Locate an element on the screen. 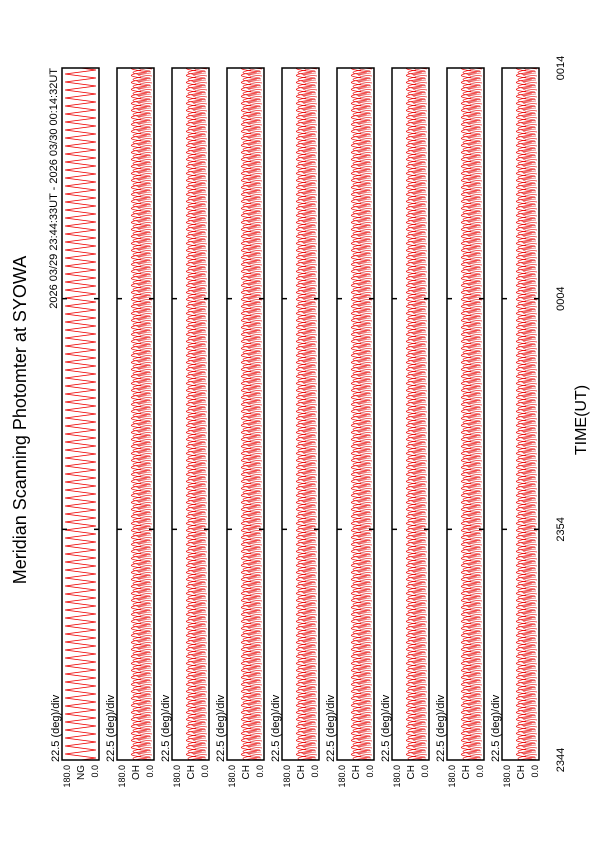 The image size is (595, 842). channel-label: NG is located at coordinates (81, 772).